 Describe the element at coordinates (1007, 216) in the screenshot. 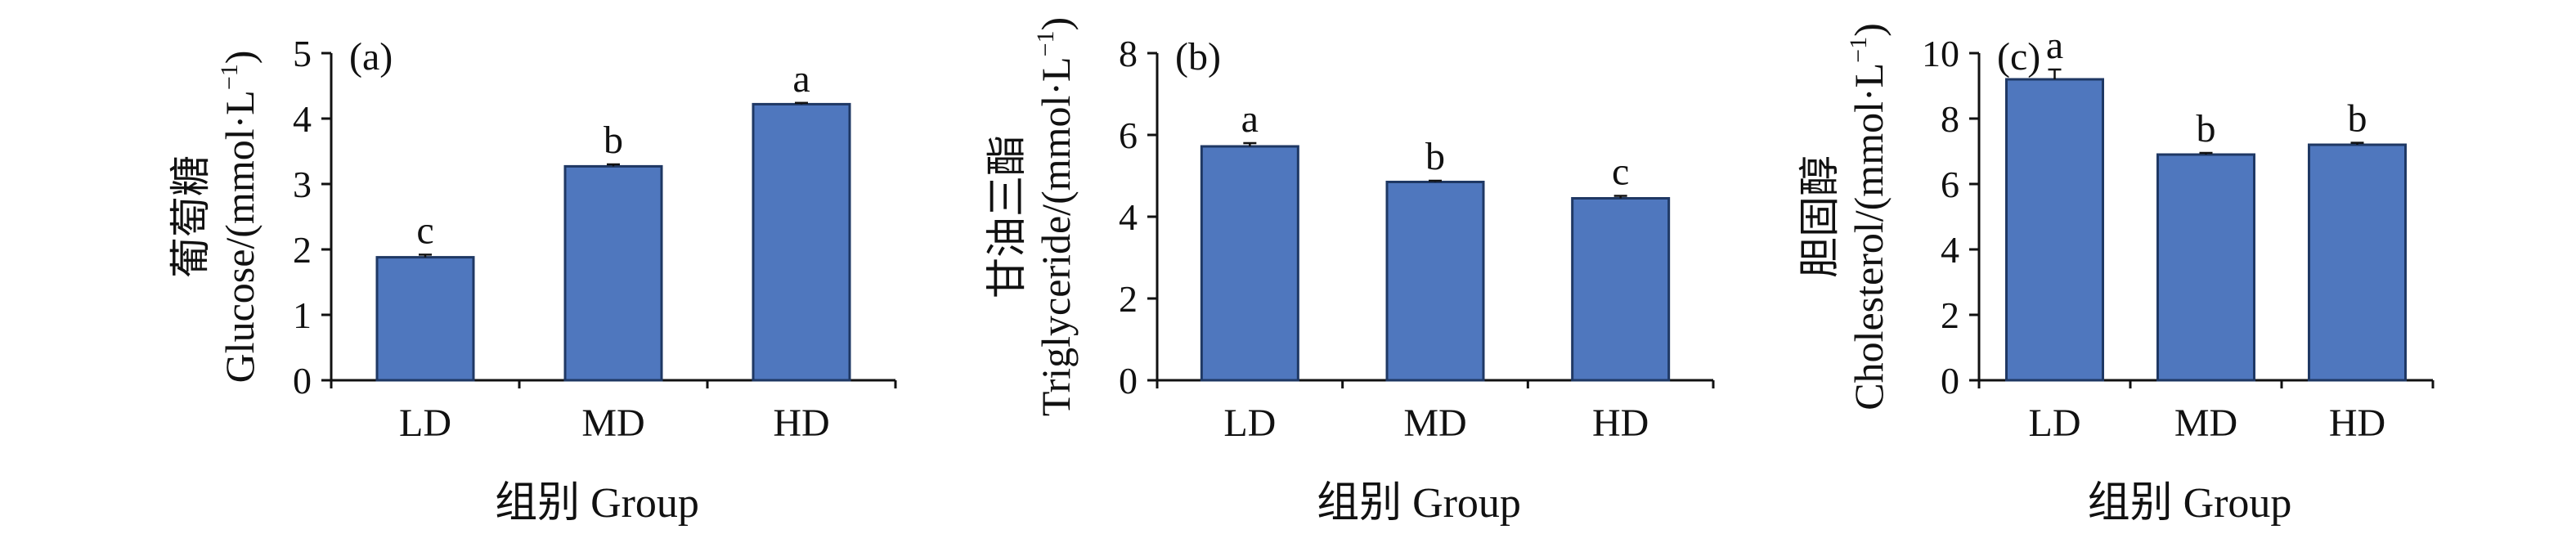

I see `y-axis-title-zh: 甘油三酯` at that location.